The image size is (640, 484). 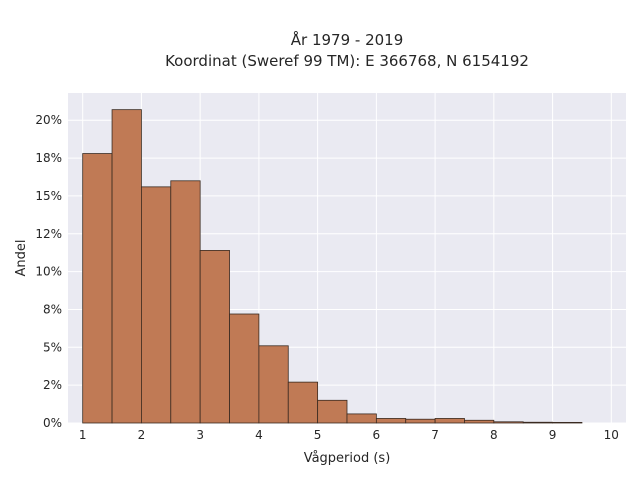 What do you see at coordinates (435, 435) in the screenshot?
I see `x-tick-label: 7` at bounding box center [435, 435].